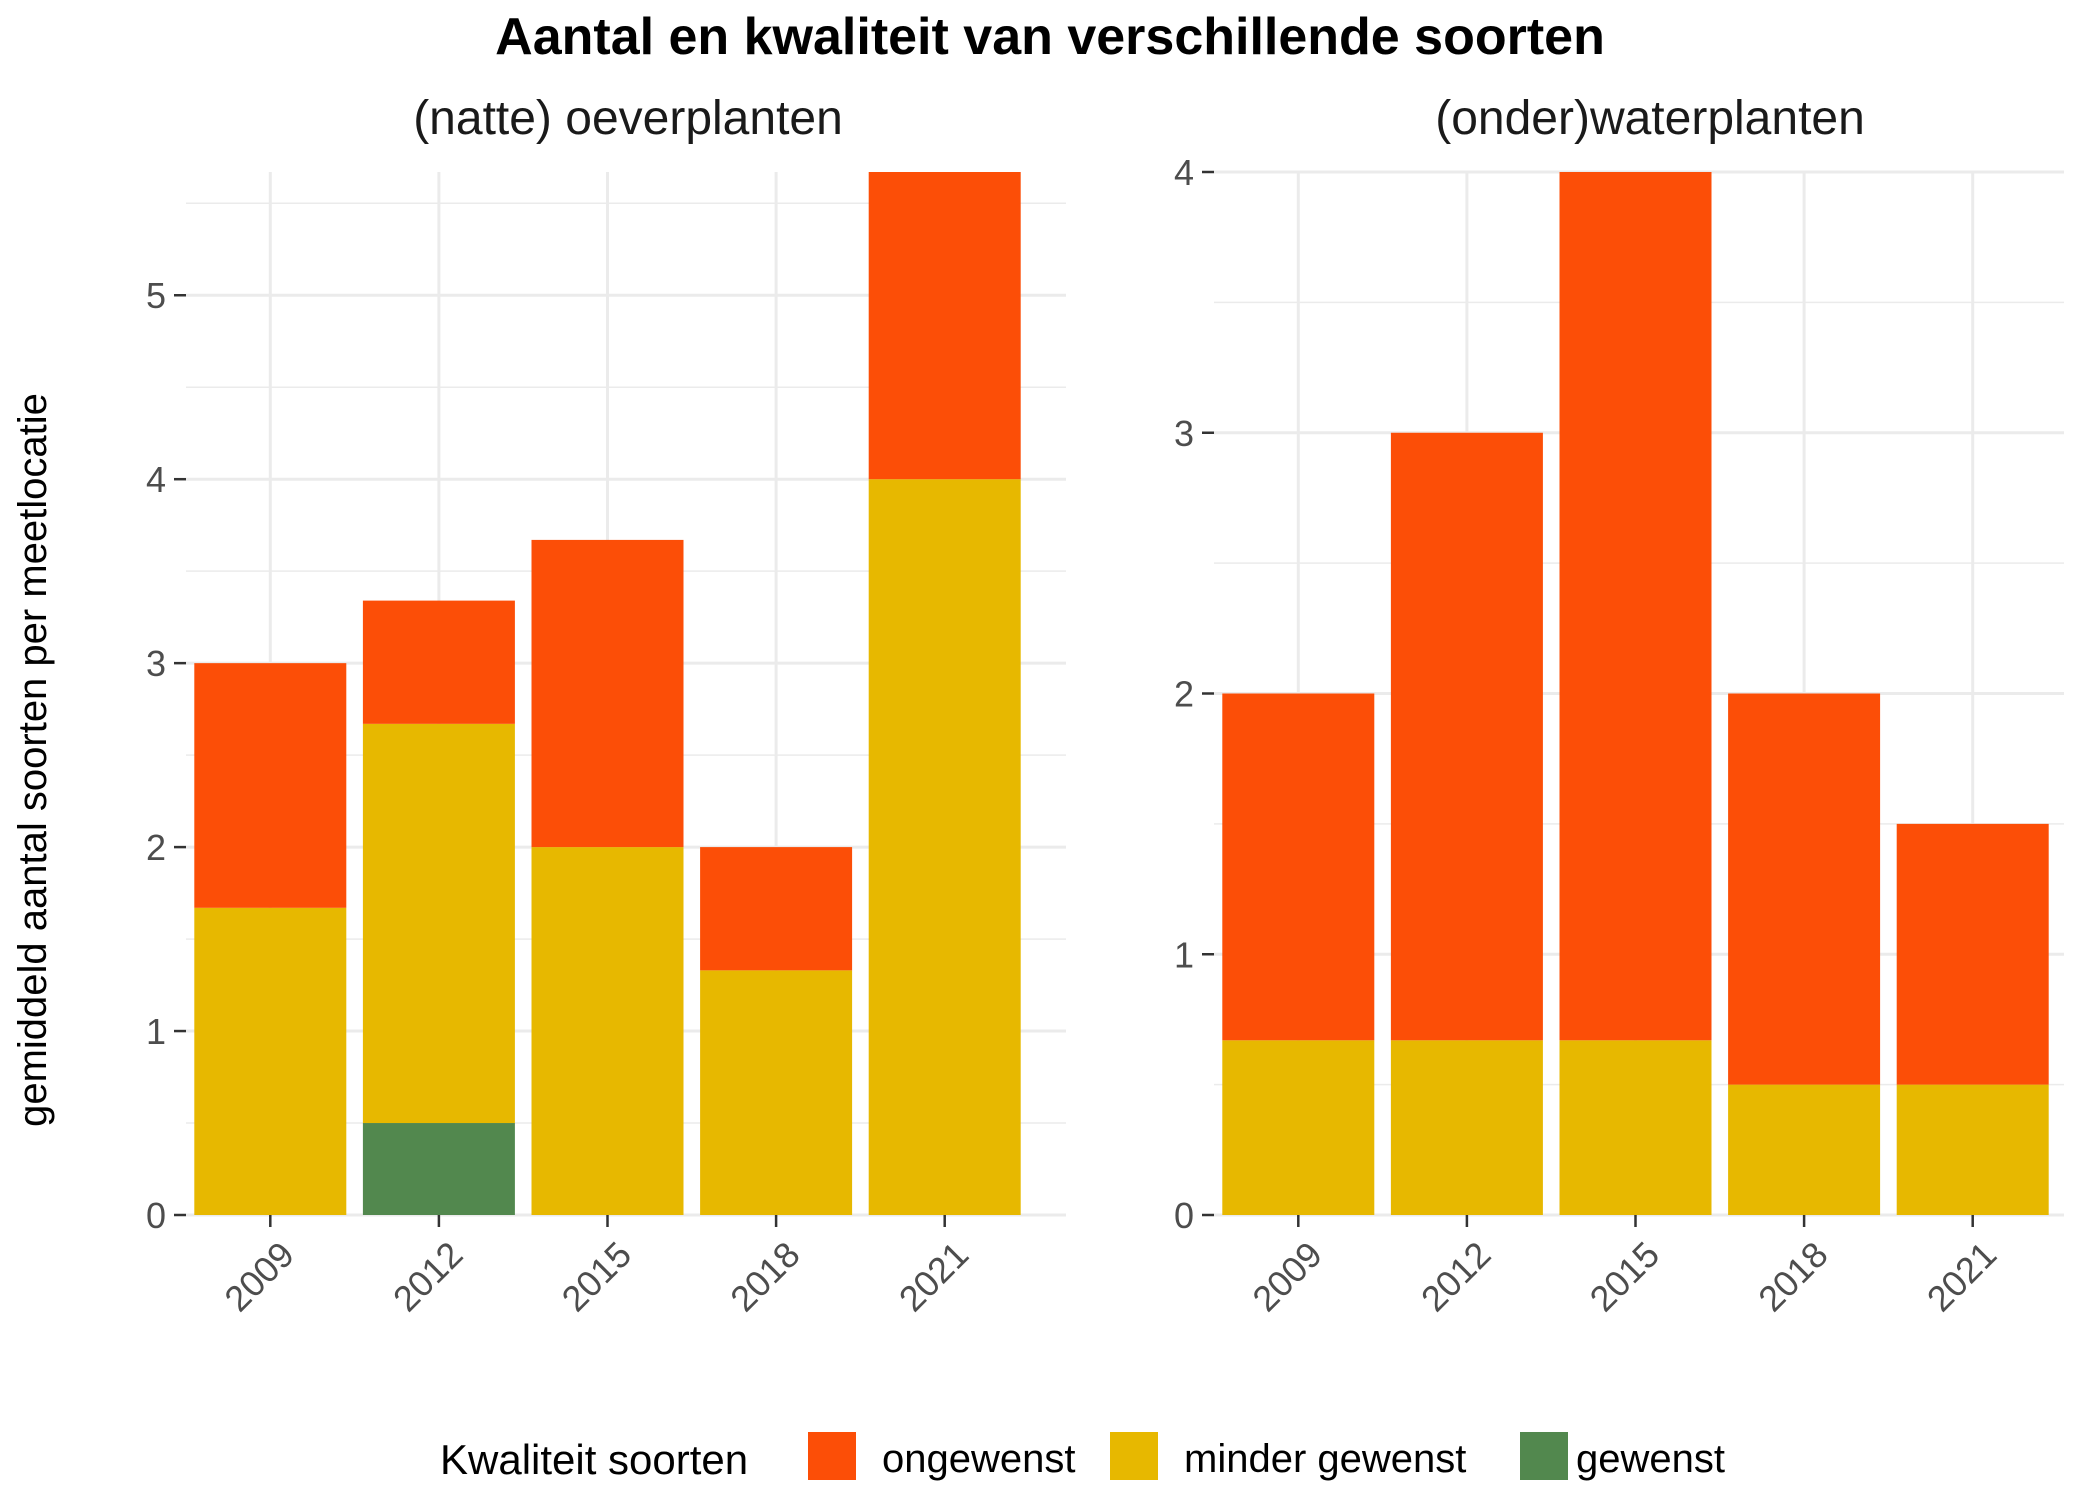  What do you see at coordinates (1134, 1456) in the screenshot?
I see `legend-swatch-minder-gewenst` at bounding box center [1134, 1456].